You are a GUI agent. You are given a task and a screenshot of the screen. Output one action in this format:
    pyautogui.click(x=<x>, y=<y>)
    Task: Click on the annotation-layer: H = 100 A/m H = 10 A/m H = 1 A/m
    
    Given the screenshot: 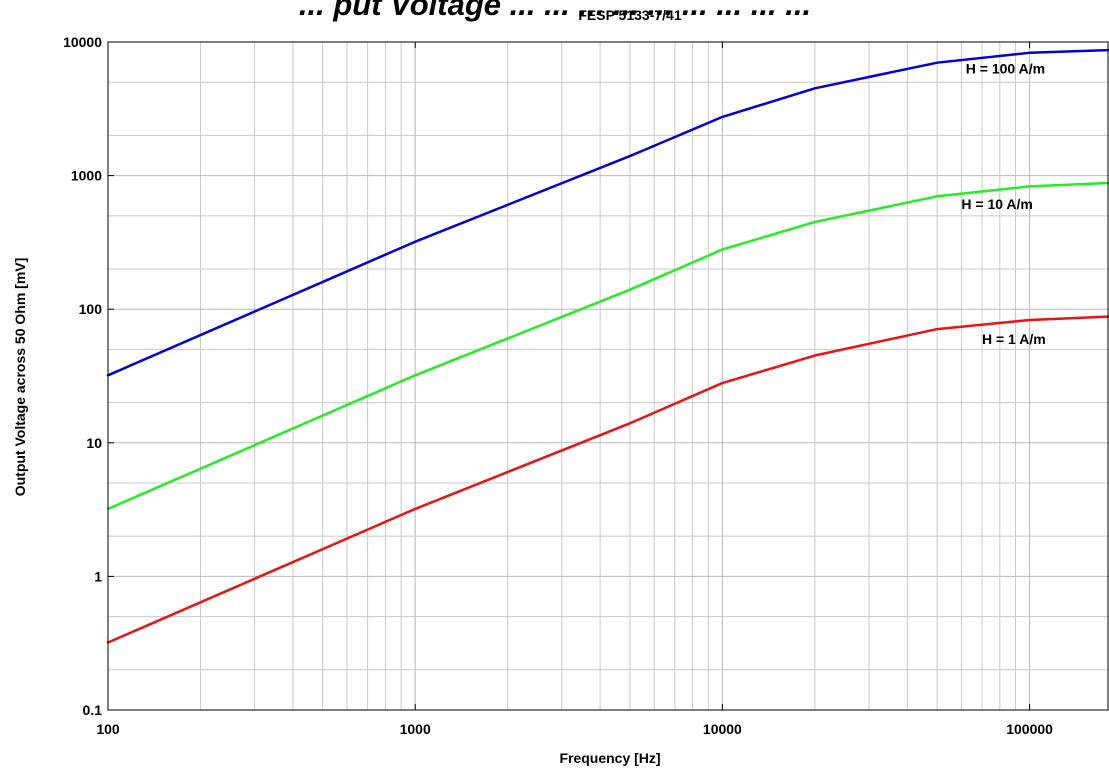 What is the action you would take?
    pyautogui.click(x=1003, y=204)
    